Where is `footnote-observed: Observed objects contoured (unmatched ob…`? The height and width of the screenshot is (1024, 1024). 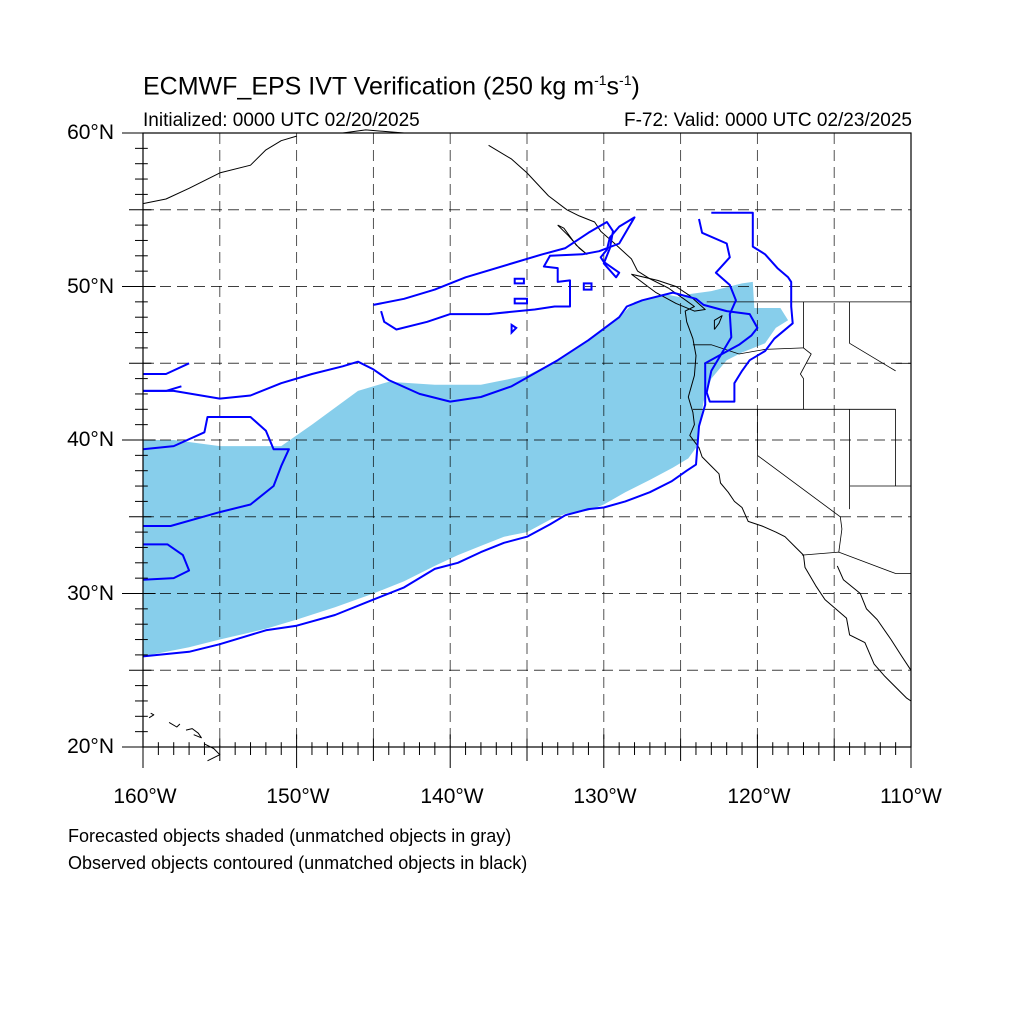 footnote-observed: Observed objects contoured (unmatched ob… is located at coordinates (298, 863).